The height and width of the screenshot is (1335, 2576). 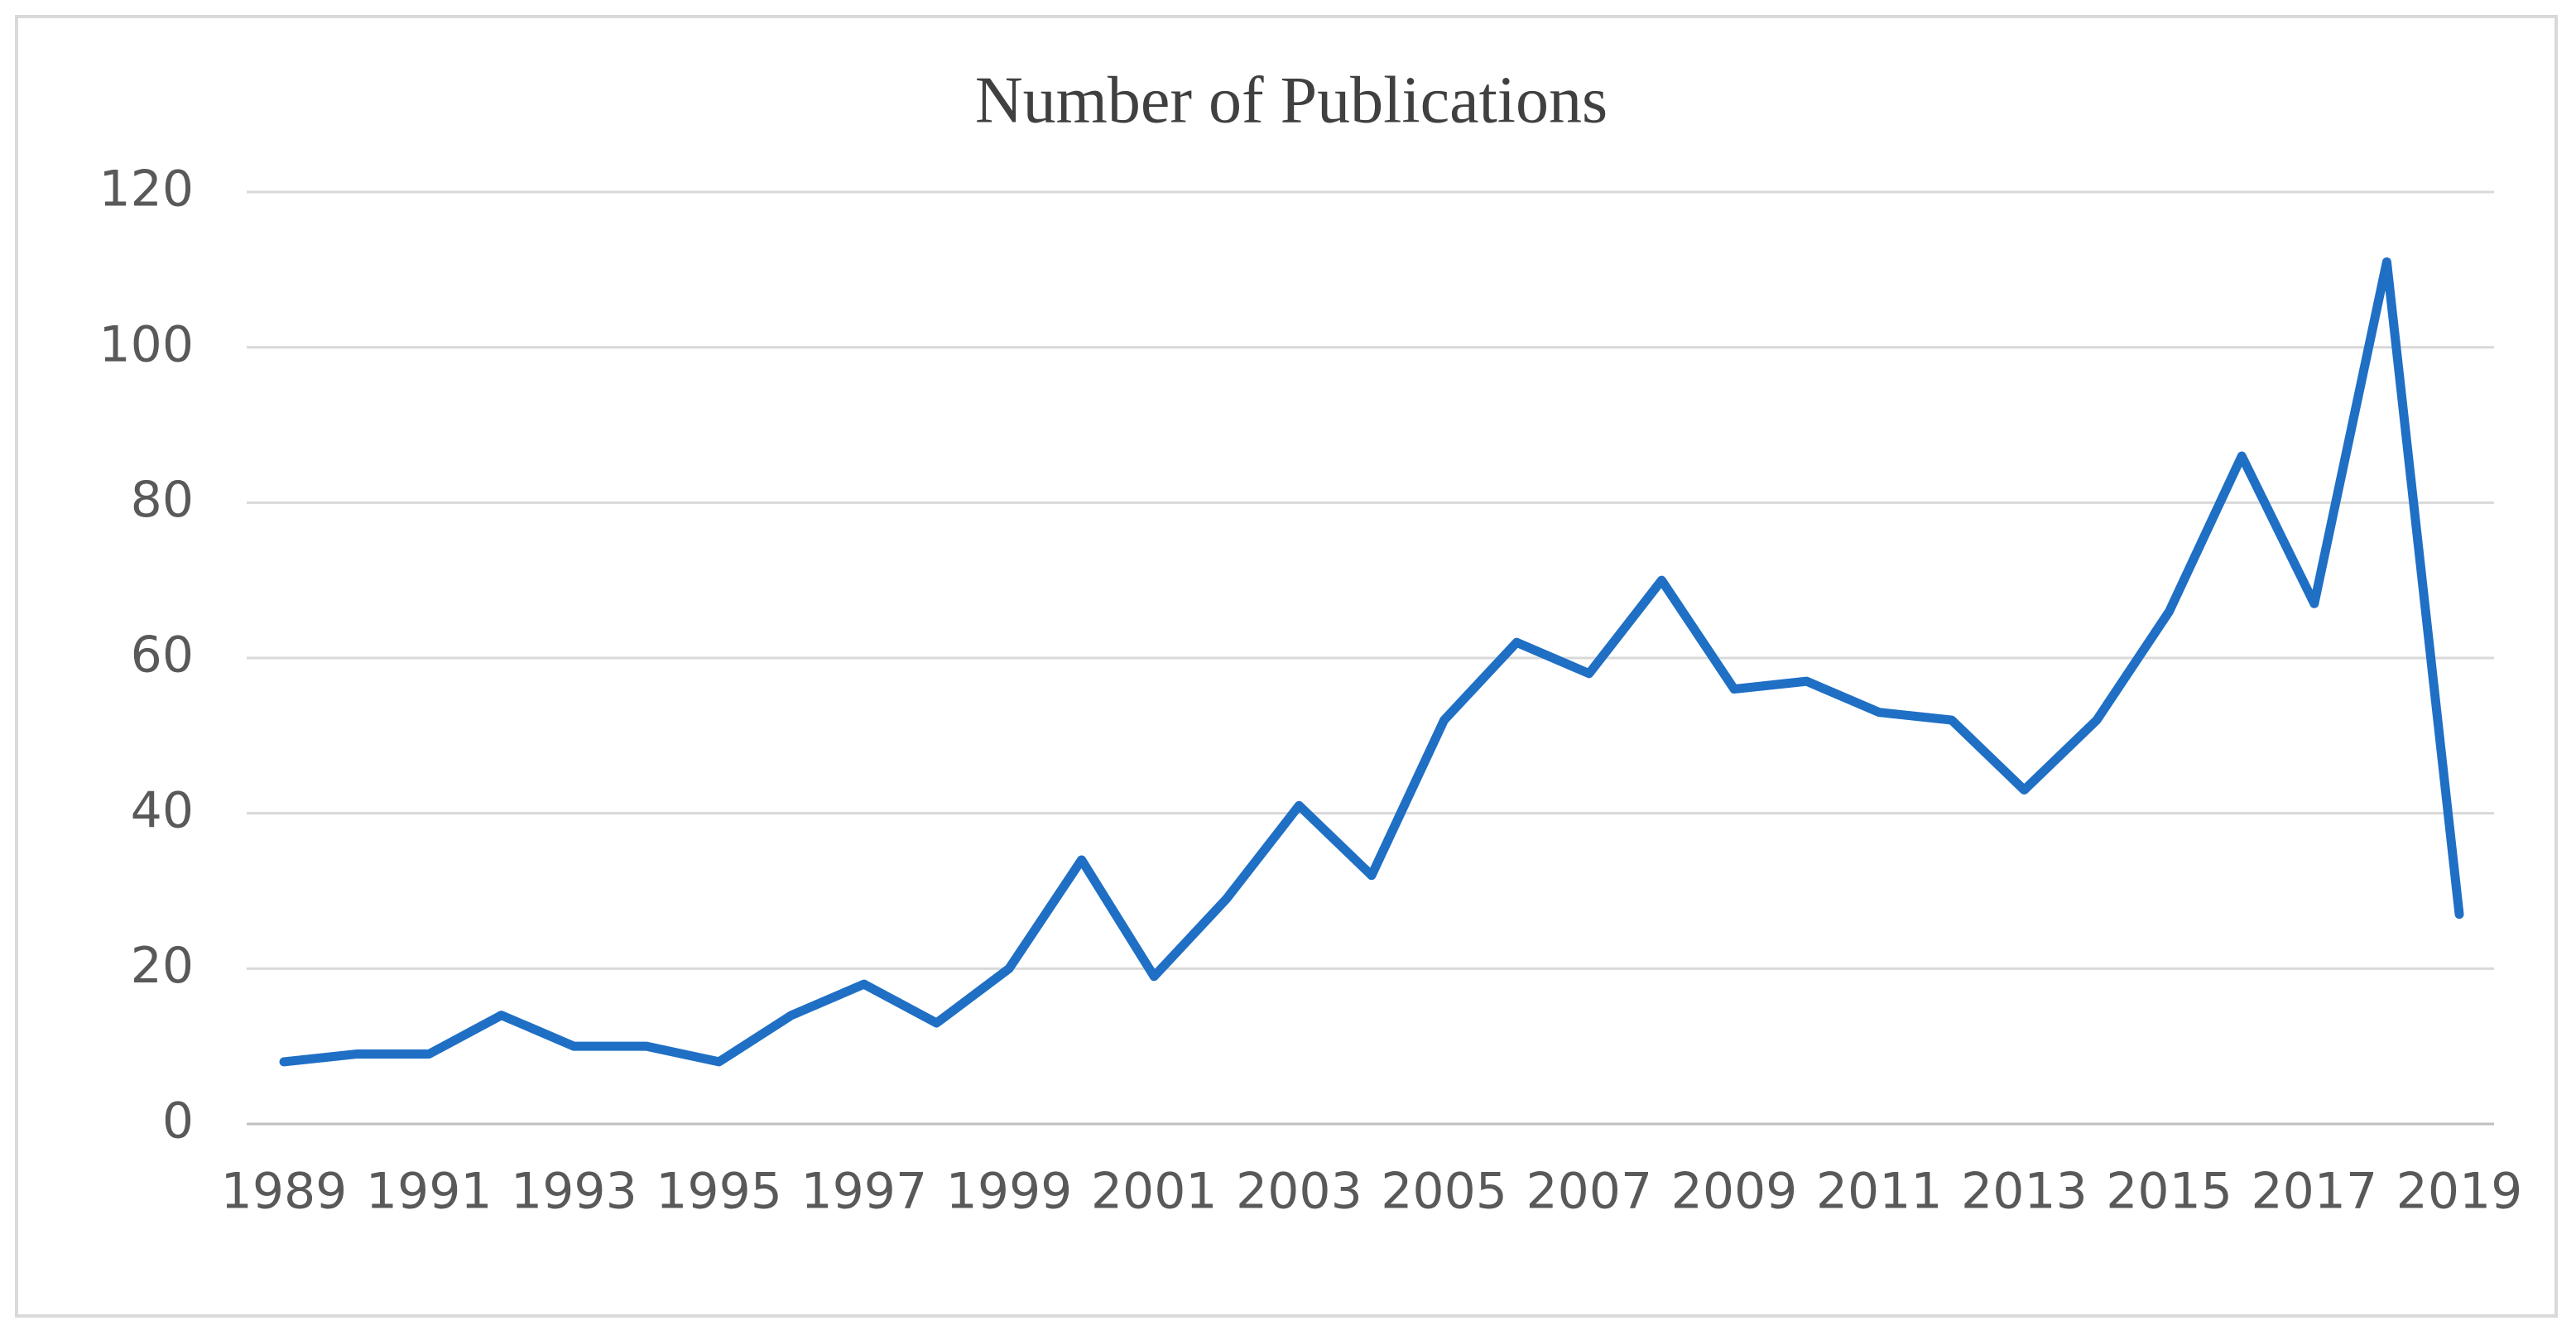 What do you see at coordinates (162, 966) in the screenshot?
I see `y-tick-label: 20` at bounding box center [162, 966].